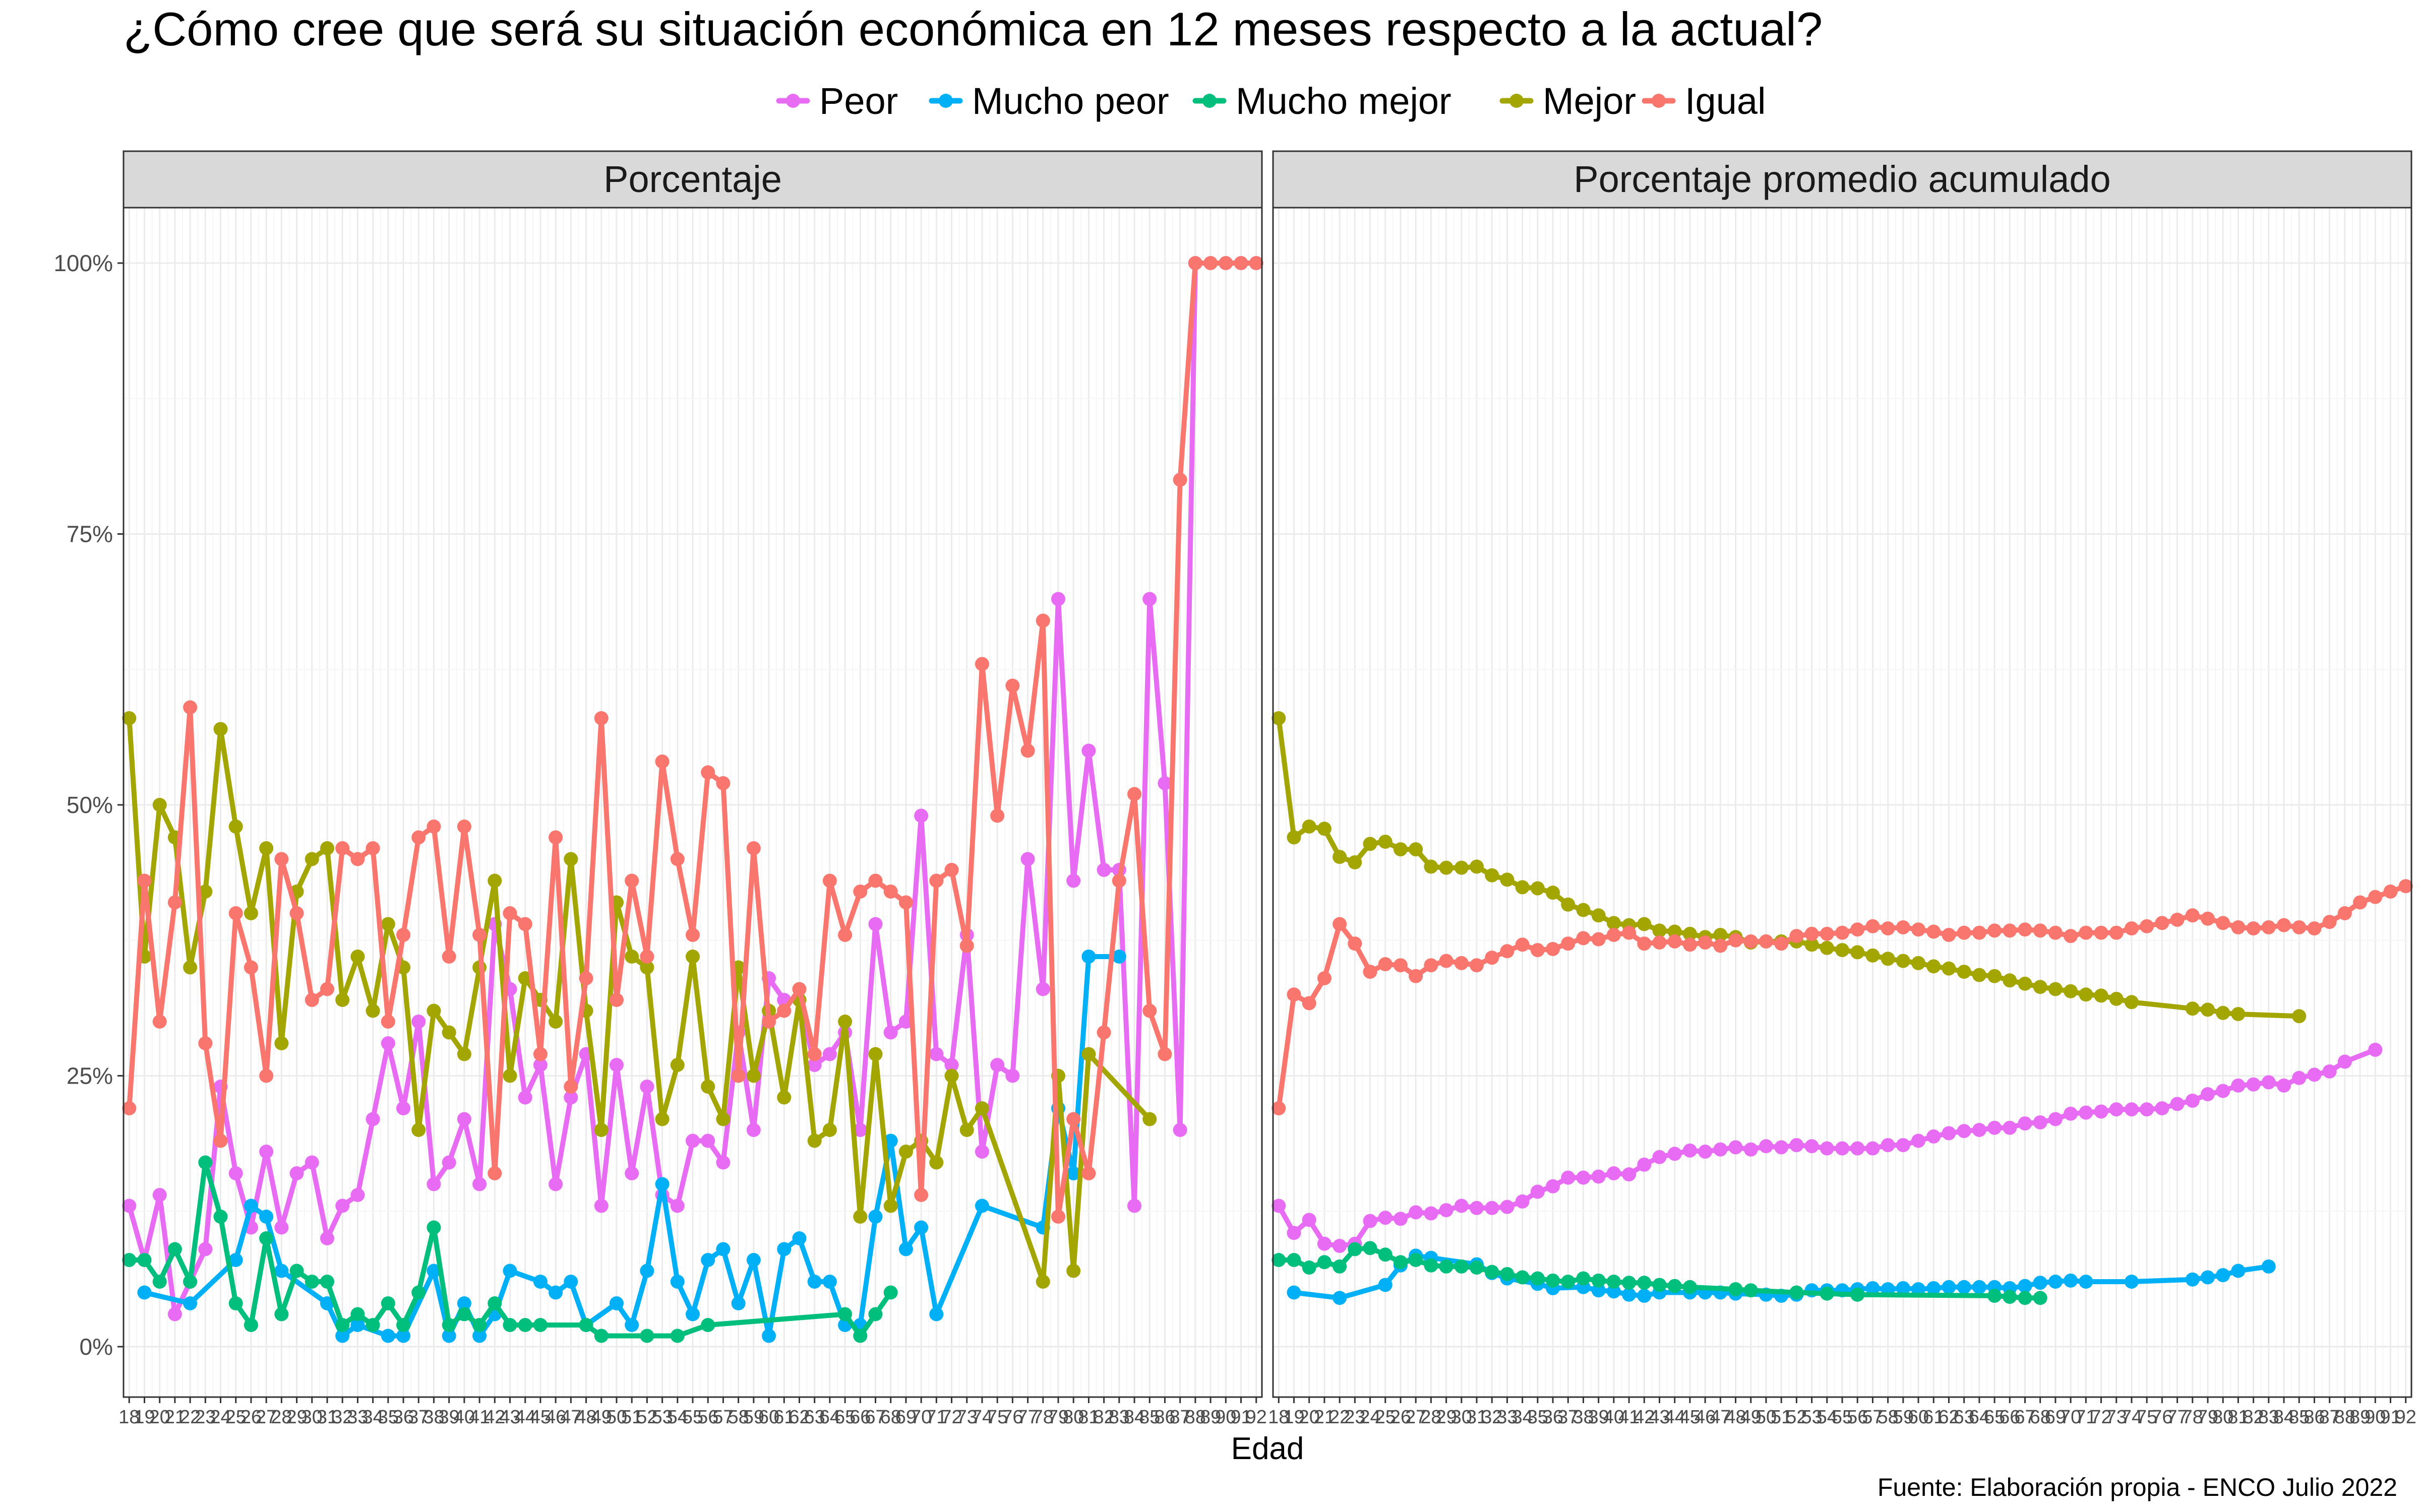 Image resolution: width=2420 pixels, height=1512 pixels. I want to click on x-tick-label: 40, so click(464, 1417).